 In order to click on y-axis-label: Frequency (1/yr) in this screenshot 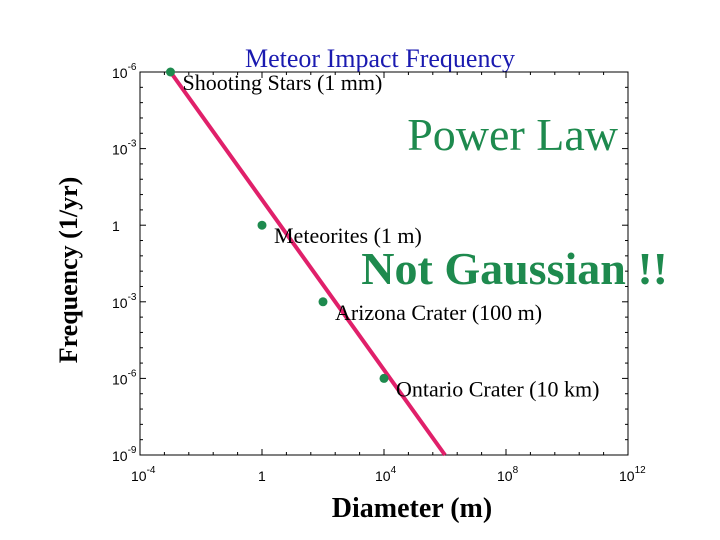, I will do `click(68, 270)`.